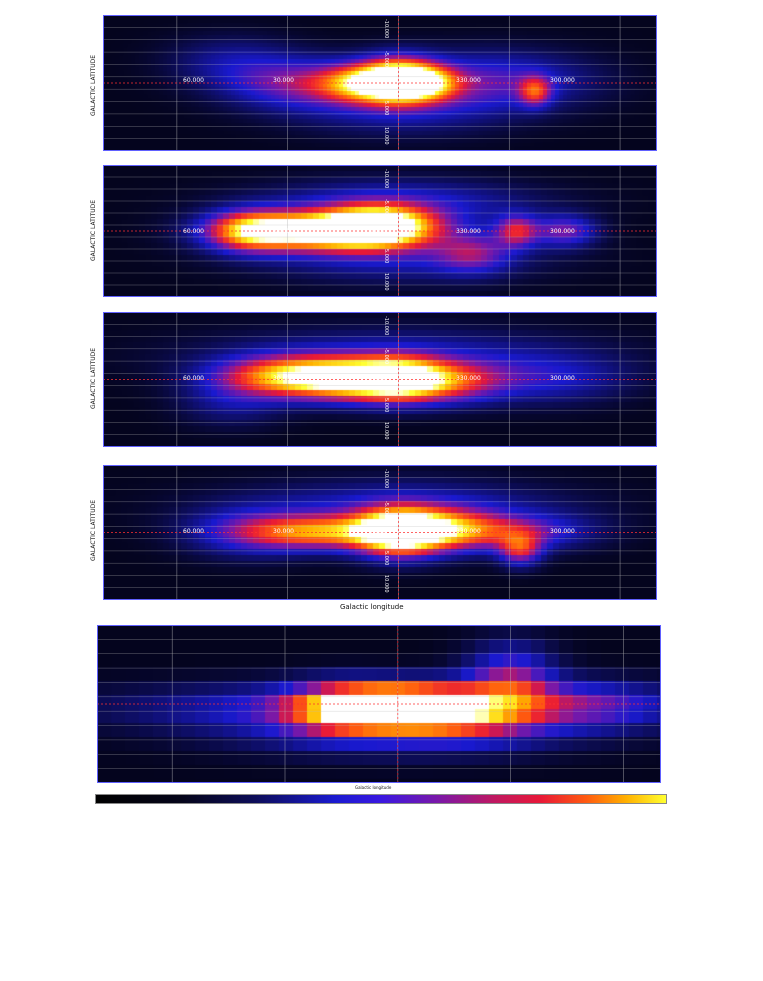 The image size is (763, 981). Describe the element at coordinates (381, 799) in the screenshot. I see `colorbar` at that location.